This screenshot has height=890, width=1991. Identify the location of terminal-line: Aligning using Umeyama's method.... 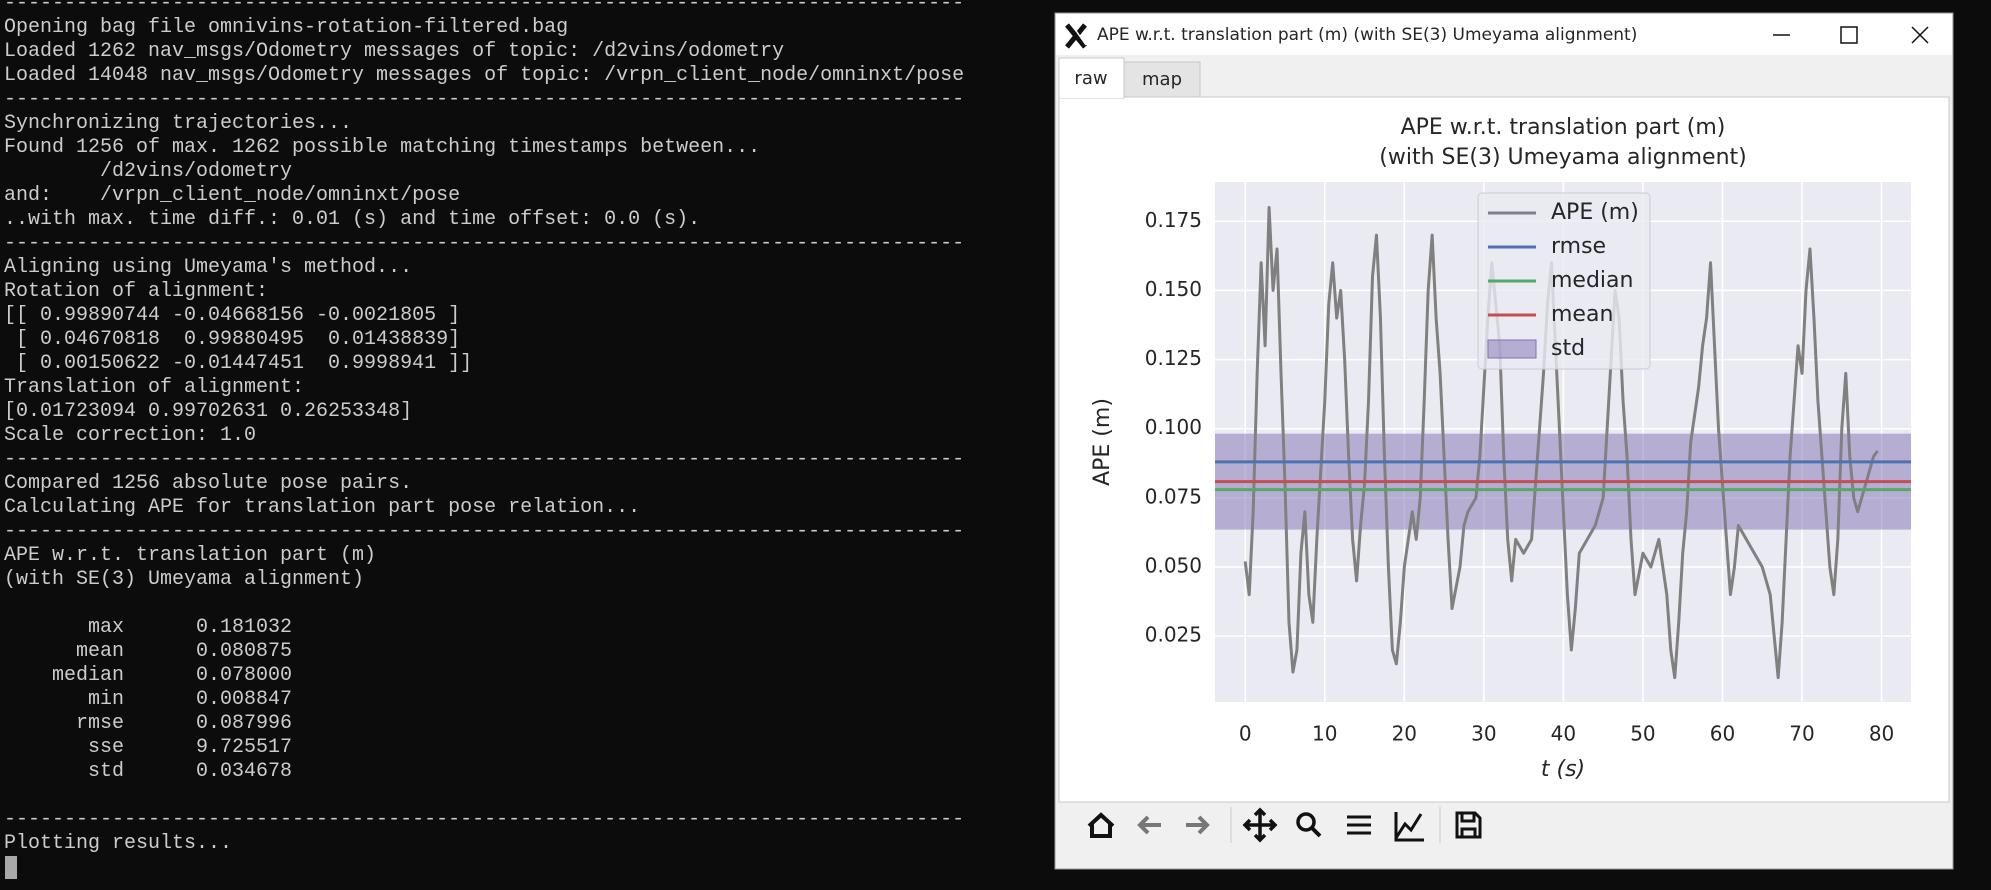
(208, 267).